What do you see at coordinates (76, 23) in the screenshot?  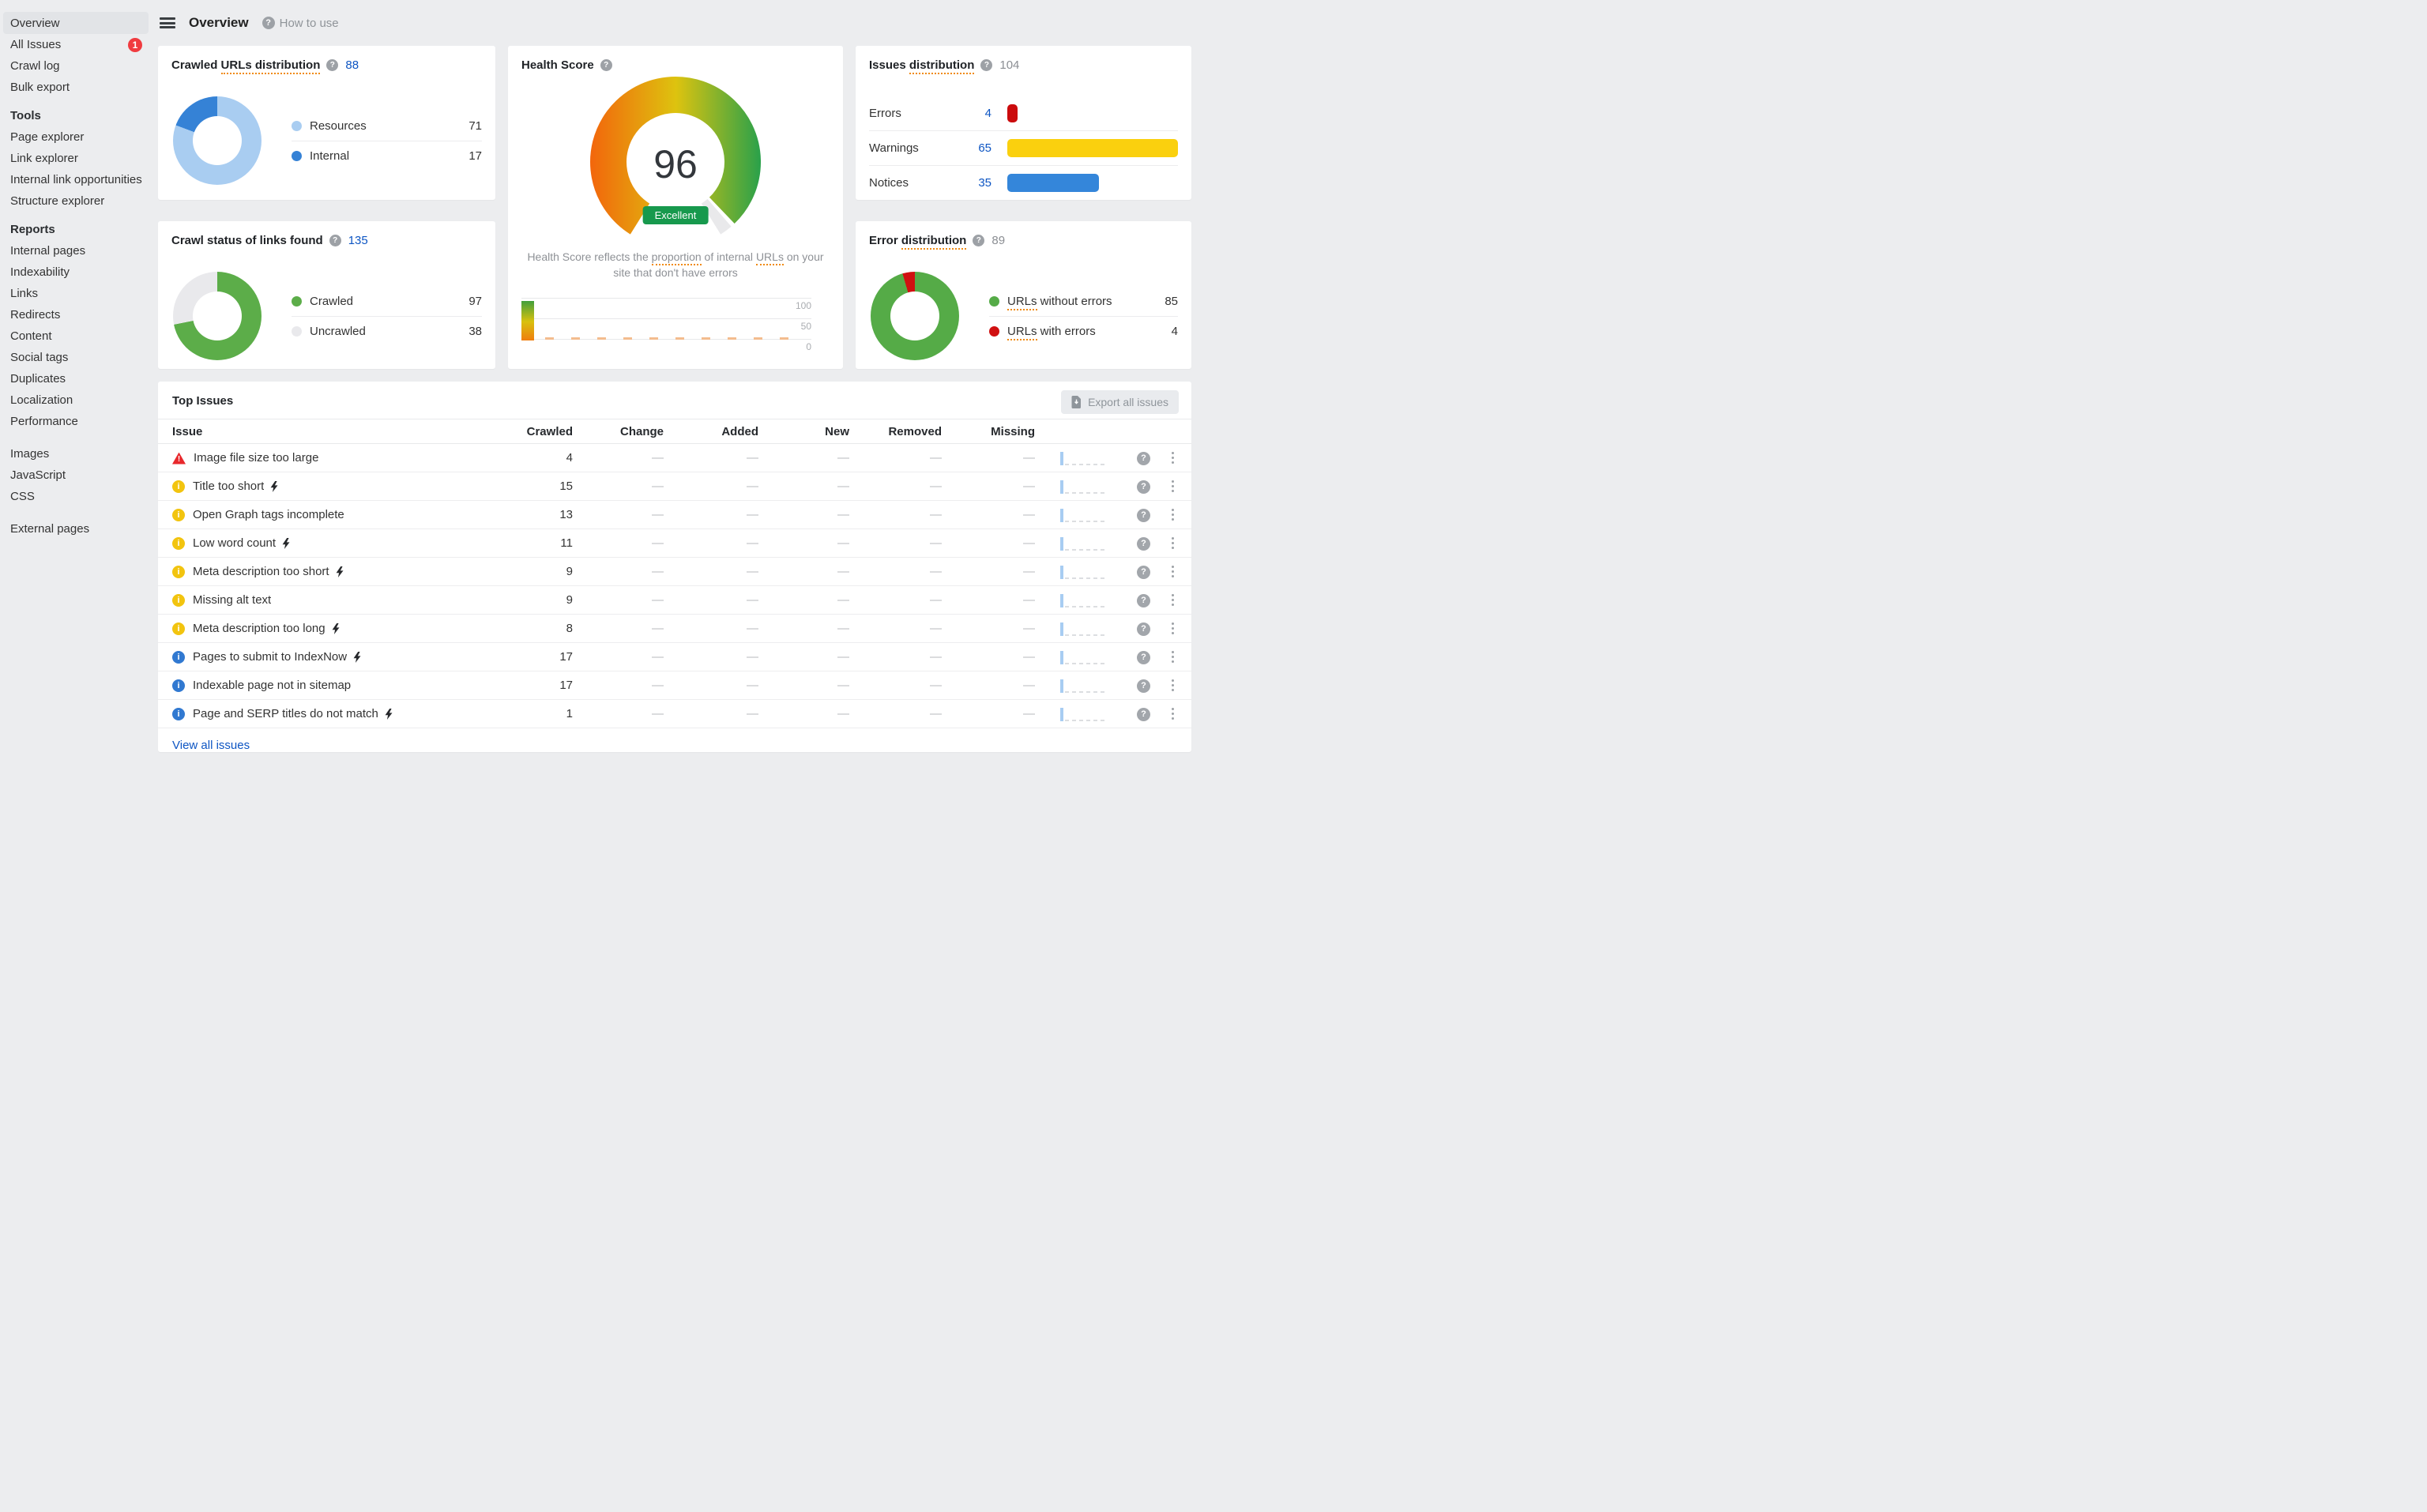 I see `sidebar-item-overview: Overview` at bounding box center [76, 23].